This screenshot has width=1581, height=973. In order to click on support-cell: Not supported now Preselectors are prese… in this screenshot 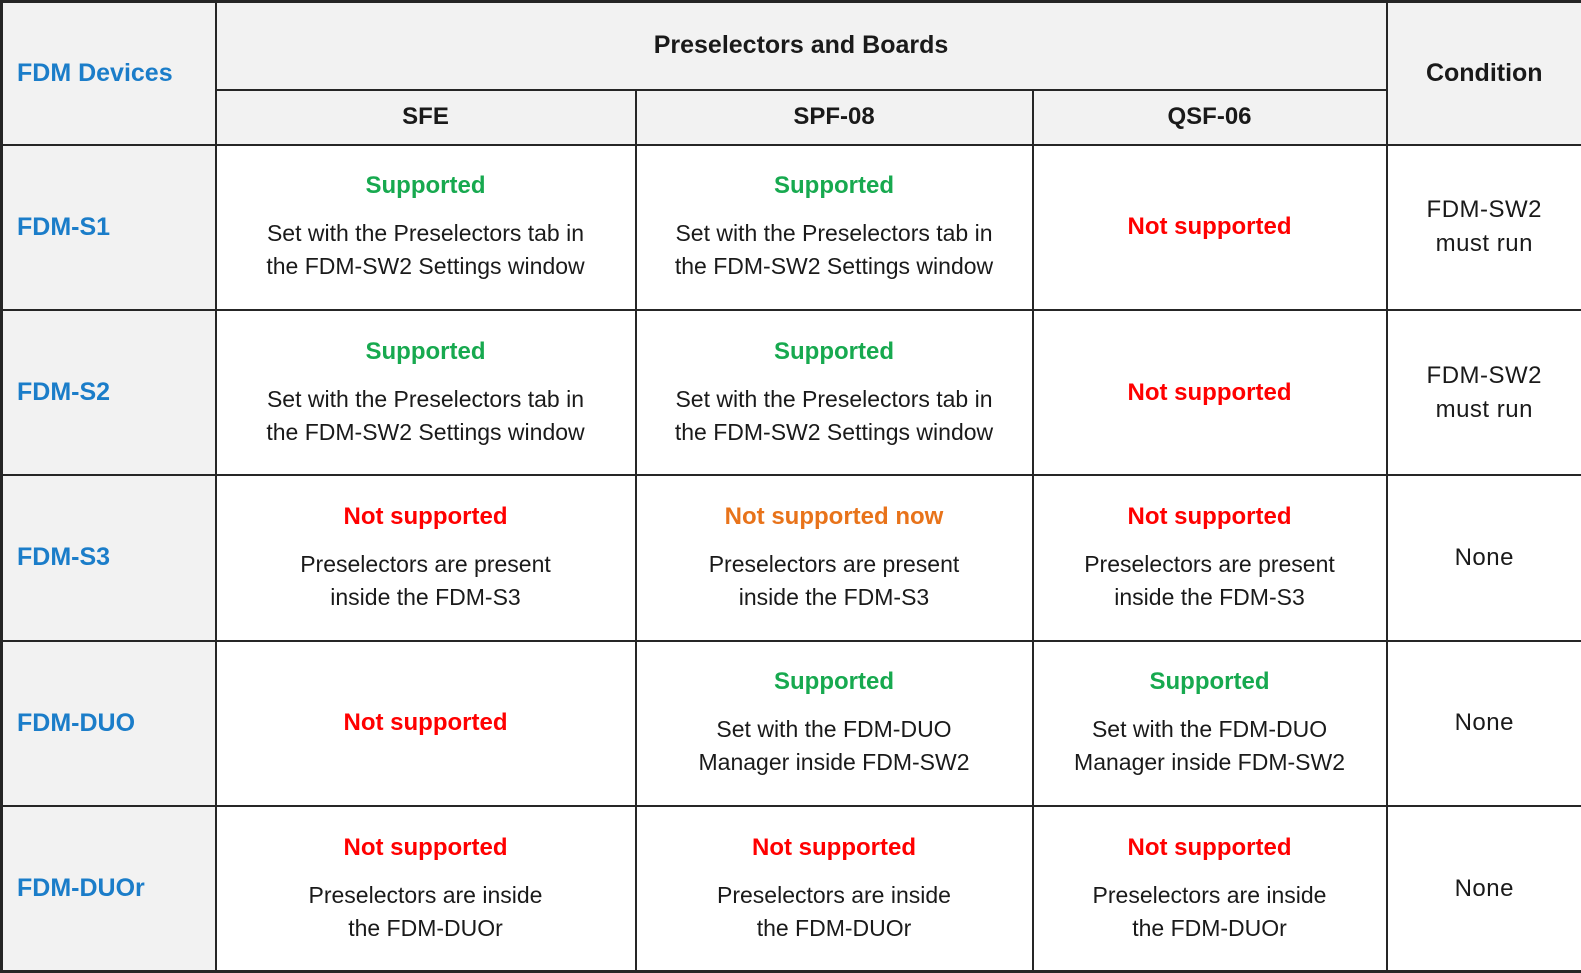, I will do `click(834, 558)`.